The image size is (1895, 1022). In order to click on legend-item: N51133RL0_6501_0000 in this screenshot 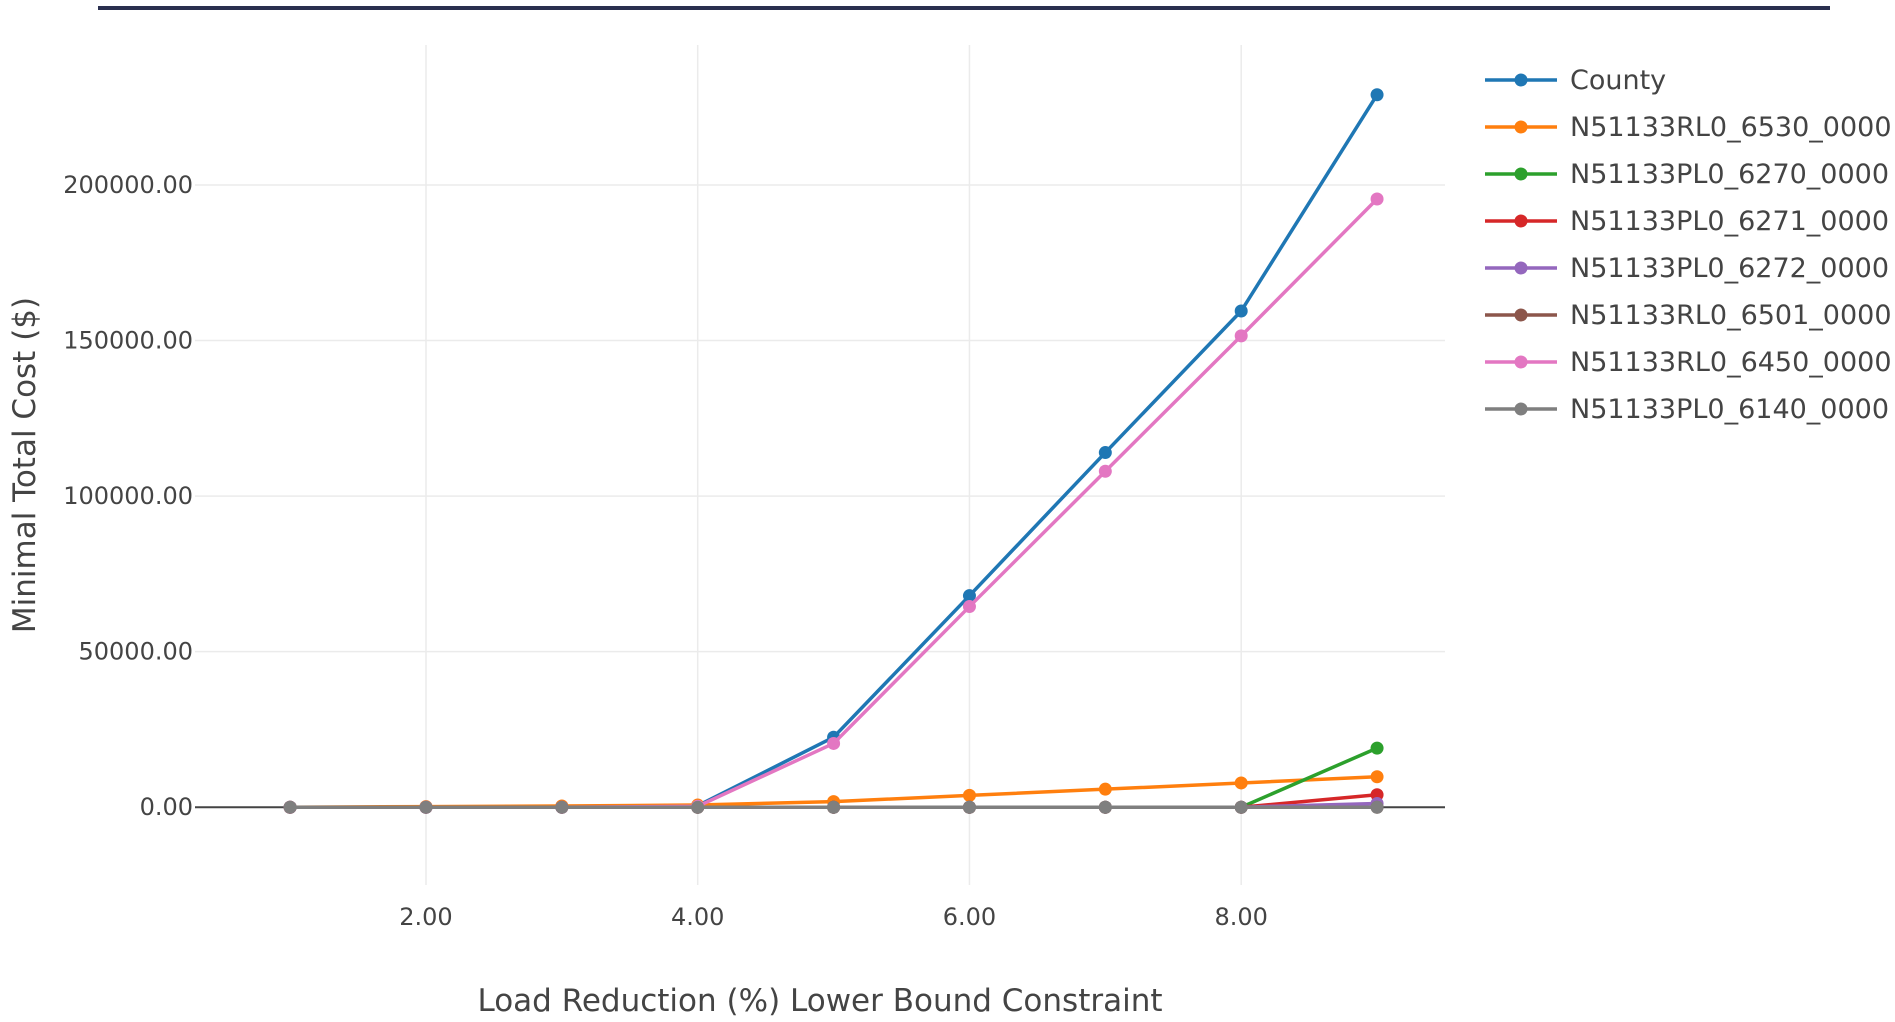, I will do `click(1688, 315)`.